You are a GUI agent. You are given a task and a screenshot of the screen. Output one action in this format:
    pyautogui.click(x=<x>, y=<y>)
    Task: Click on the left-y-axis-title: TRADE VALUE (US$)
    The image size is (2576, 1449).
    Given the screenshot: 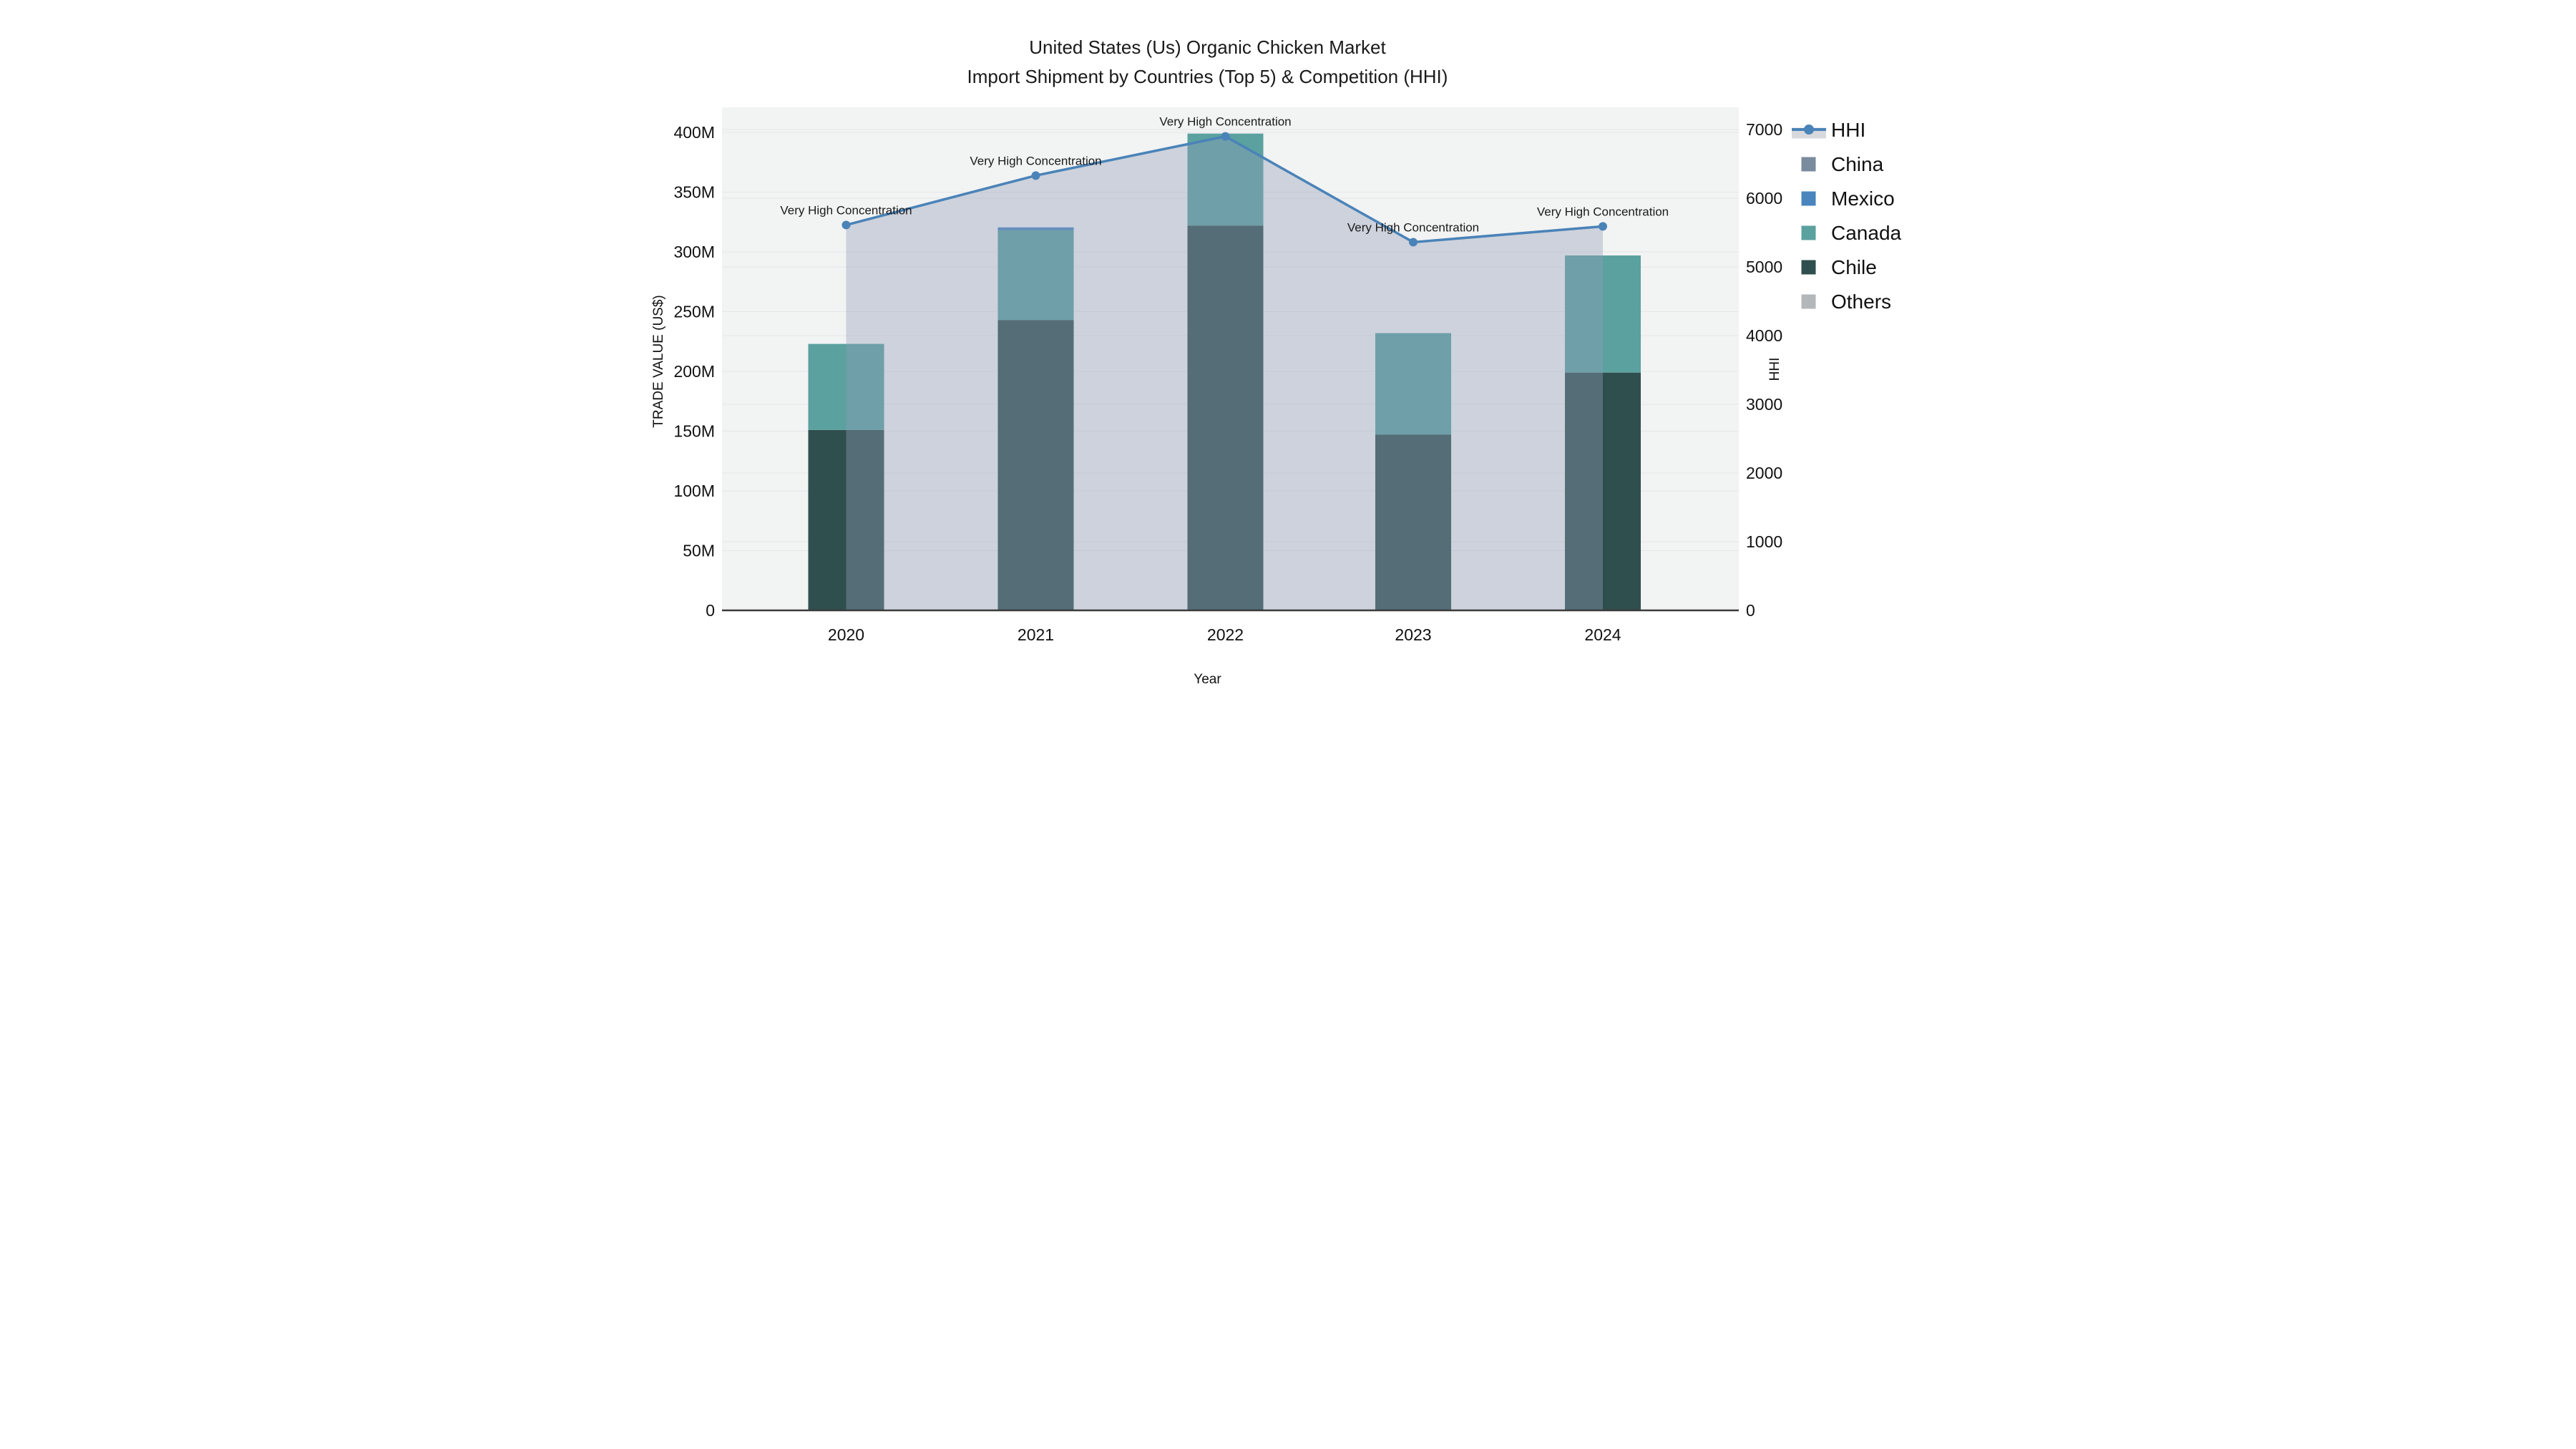 What is the action you would take?
    pyautogui.click(x=658, y=361)
    